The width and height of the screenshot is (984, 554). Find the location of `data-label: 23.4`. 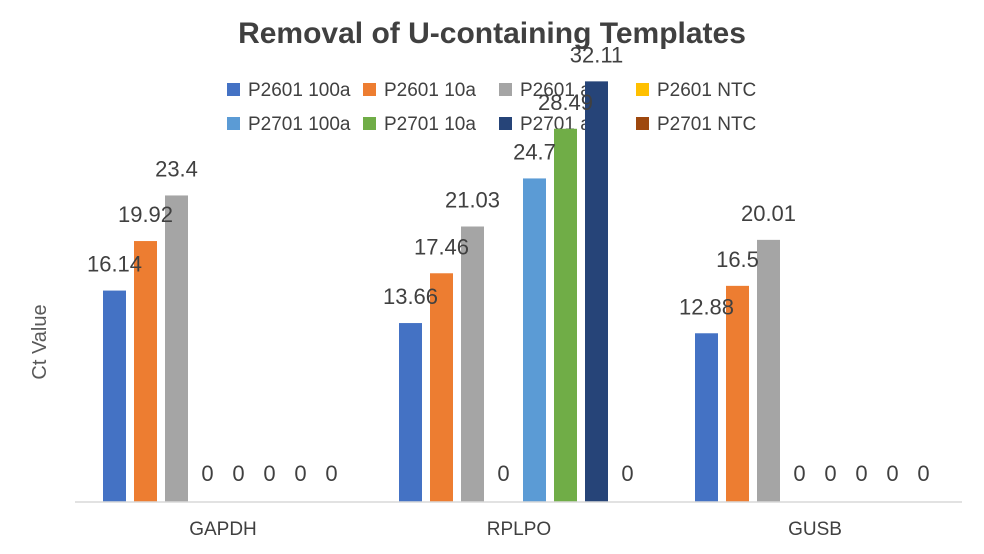

data-label: 23.4 is located at coordinates (176, 168).